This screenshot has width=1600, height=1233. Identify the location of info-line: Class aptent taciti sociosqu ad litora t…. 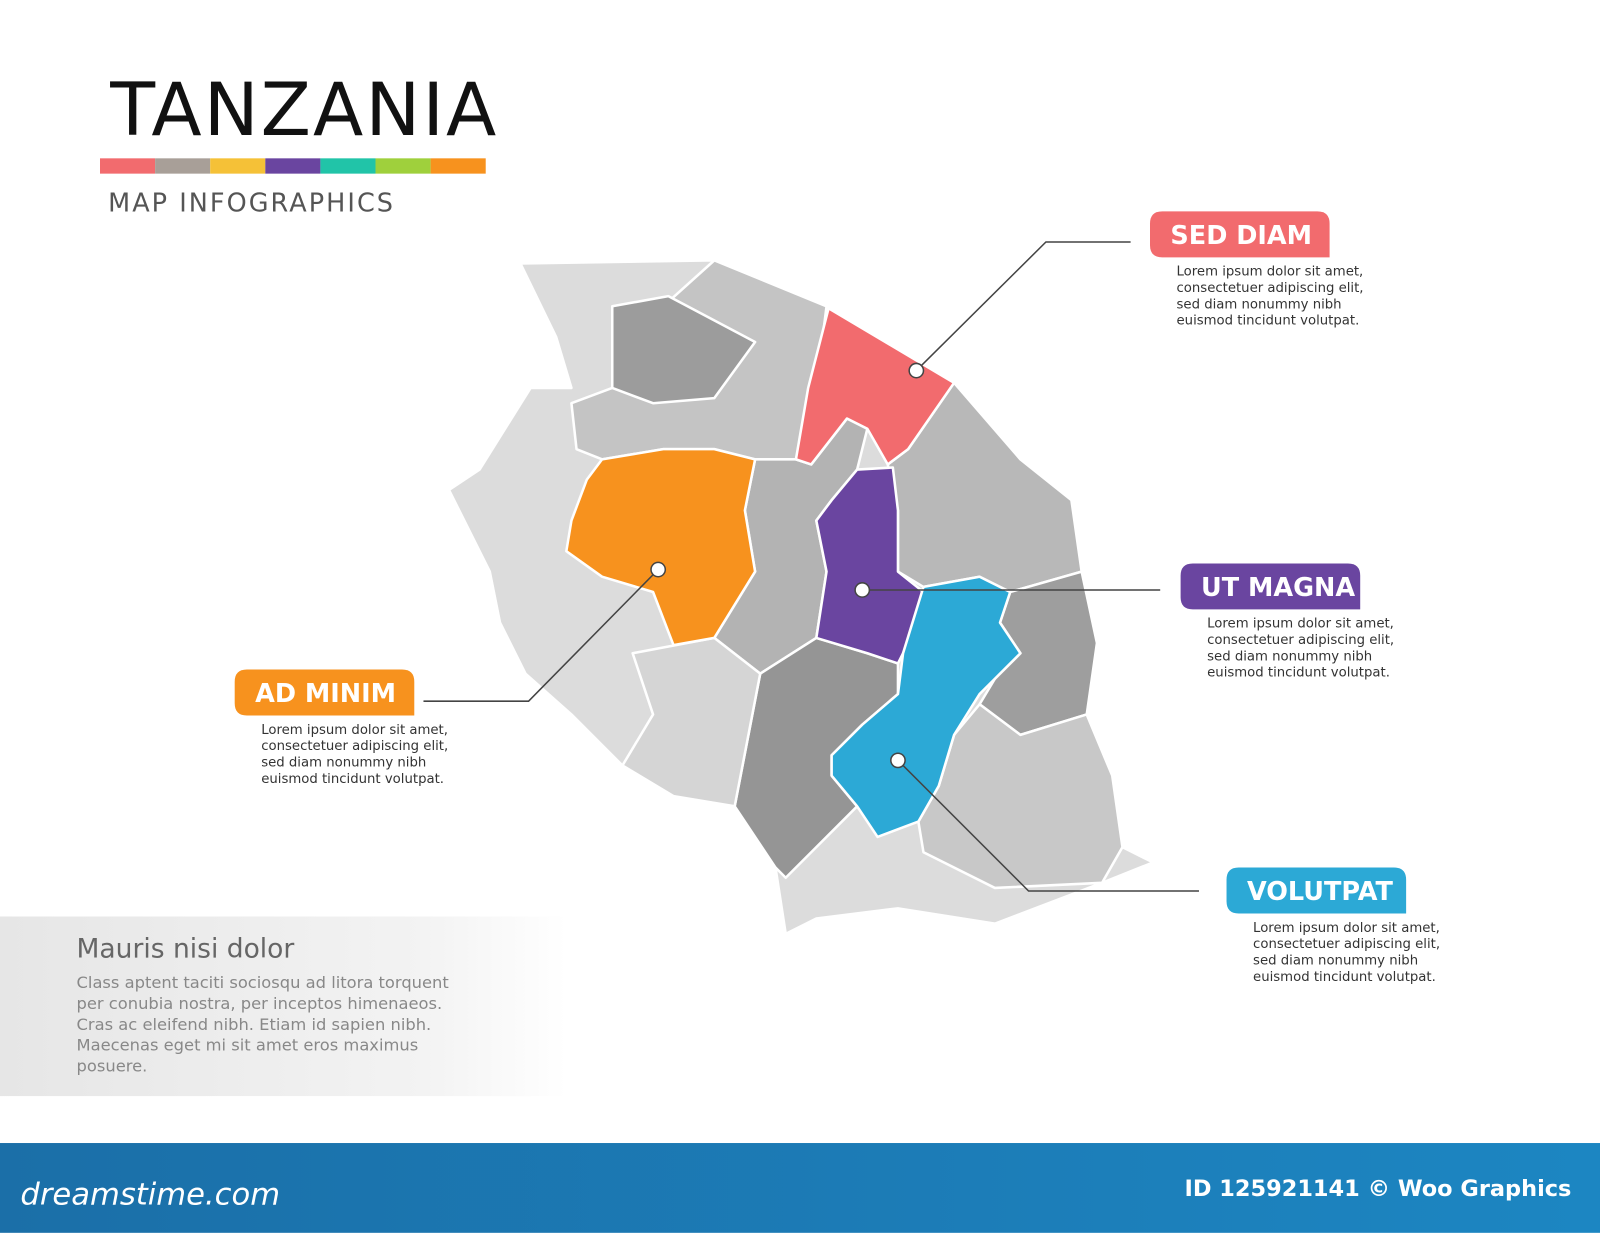
(263, 982).